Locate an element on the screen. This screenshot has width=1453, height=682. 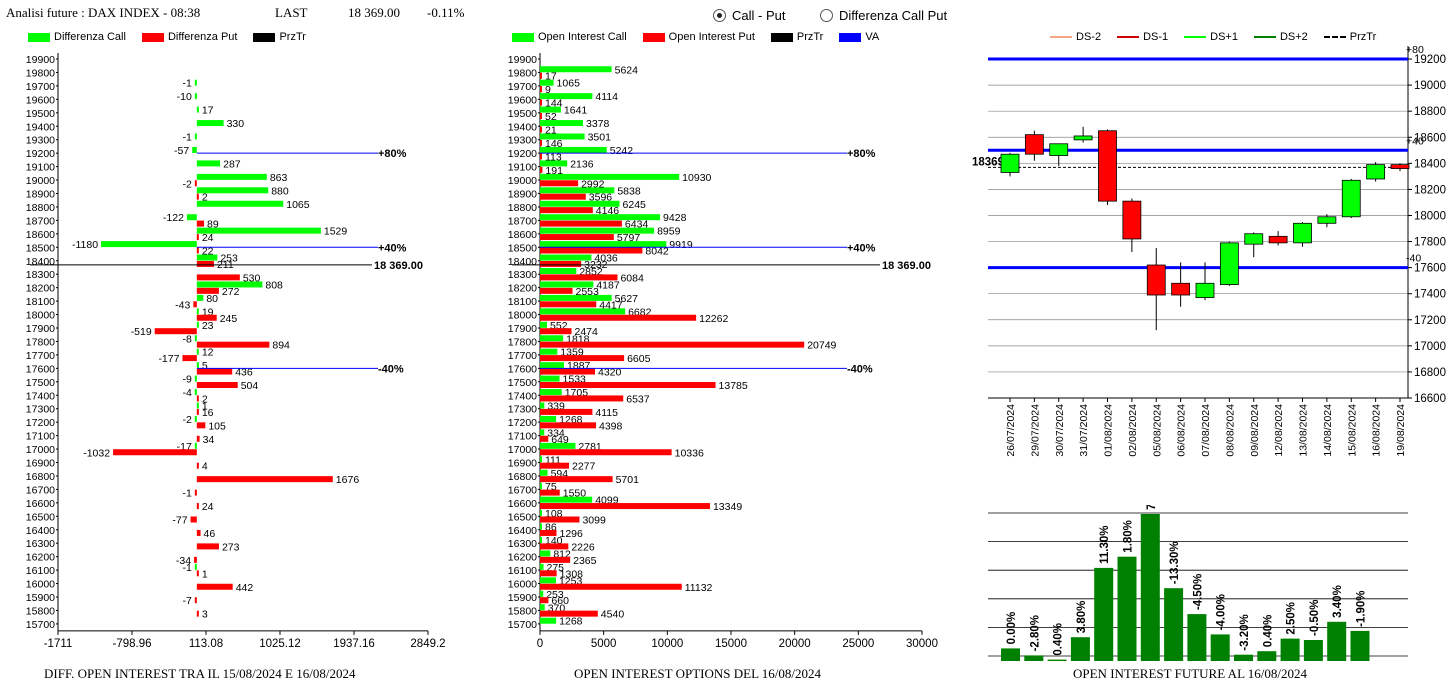
data-label: 1641 is located at coordinates (576, 111).